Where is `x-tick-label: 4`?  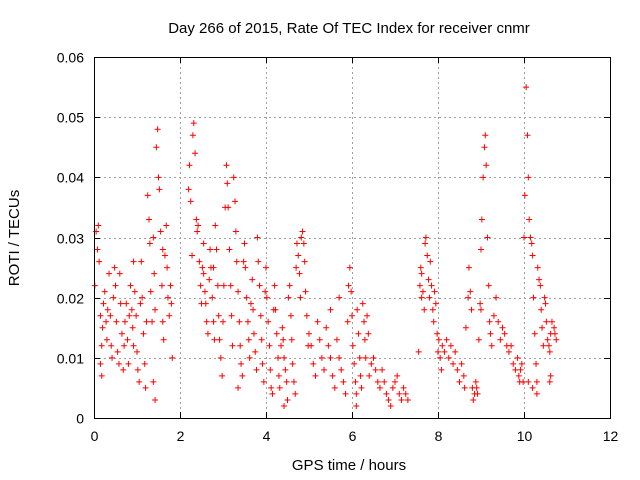 x-tick-label: 4 is located at coordinates (267, 436).